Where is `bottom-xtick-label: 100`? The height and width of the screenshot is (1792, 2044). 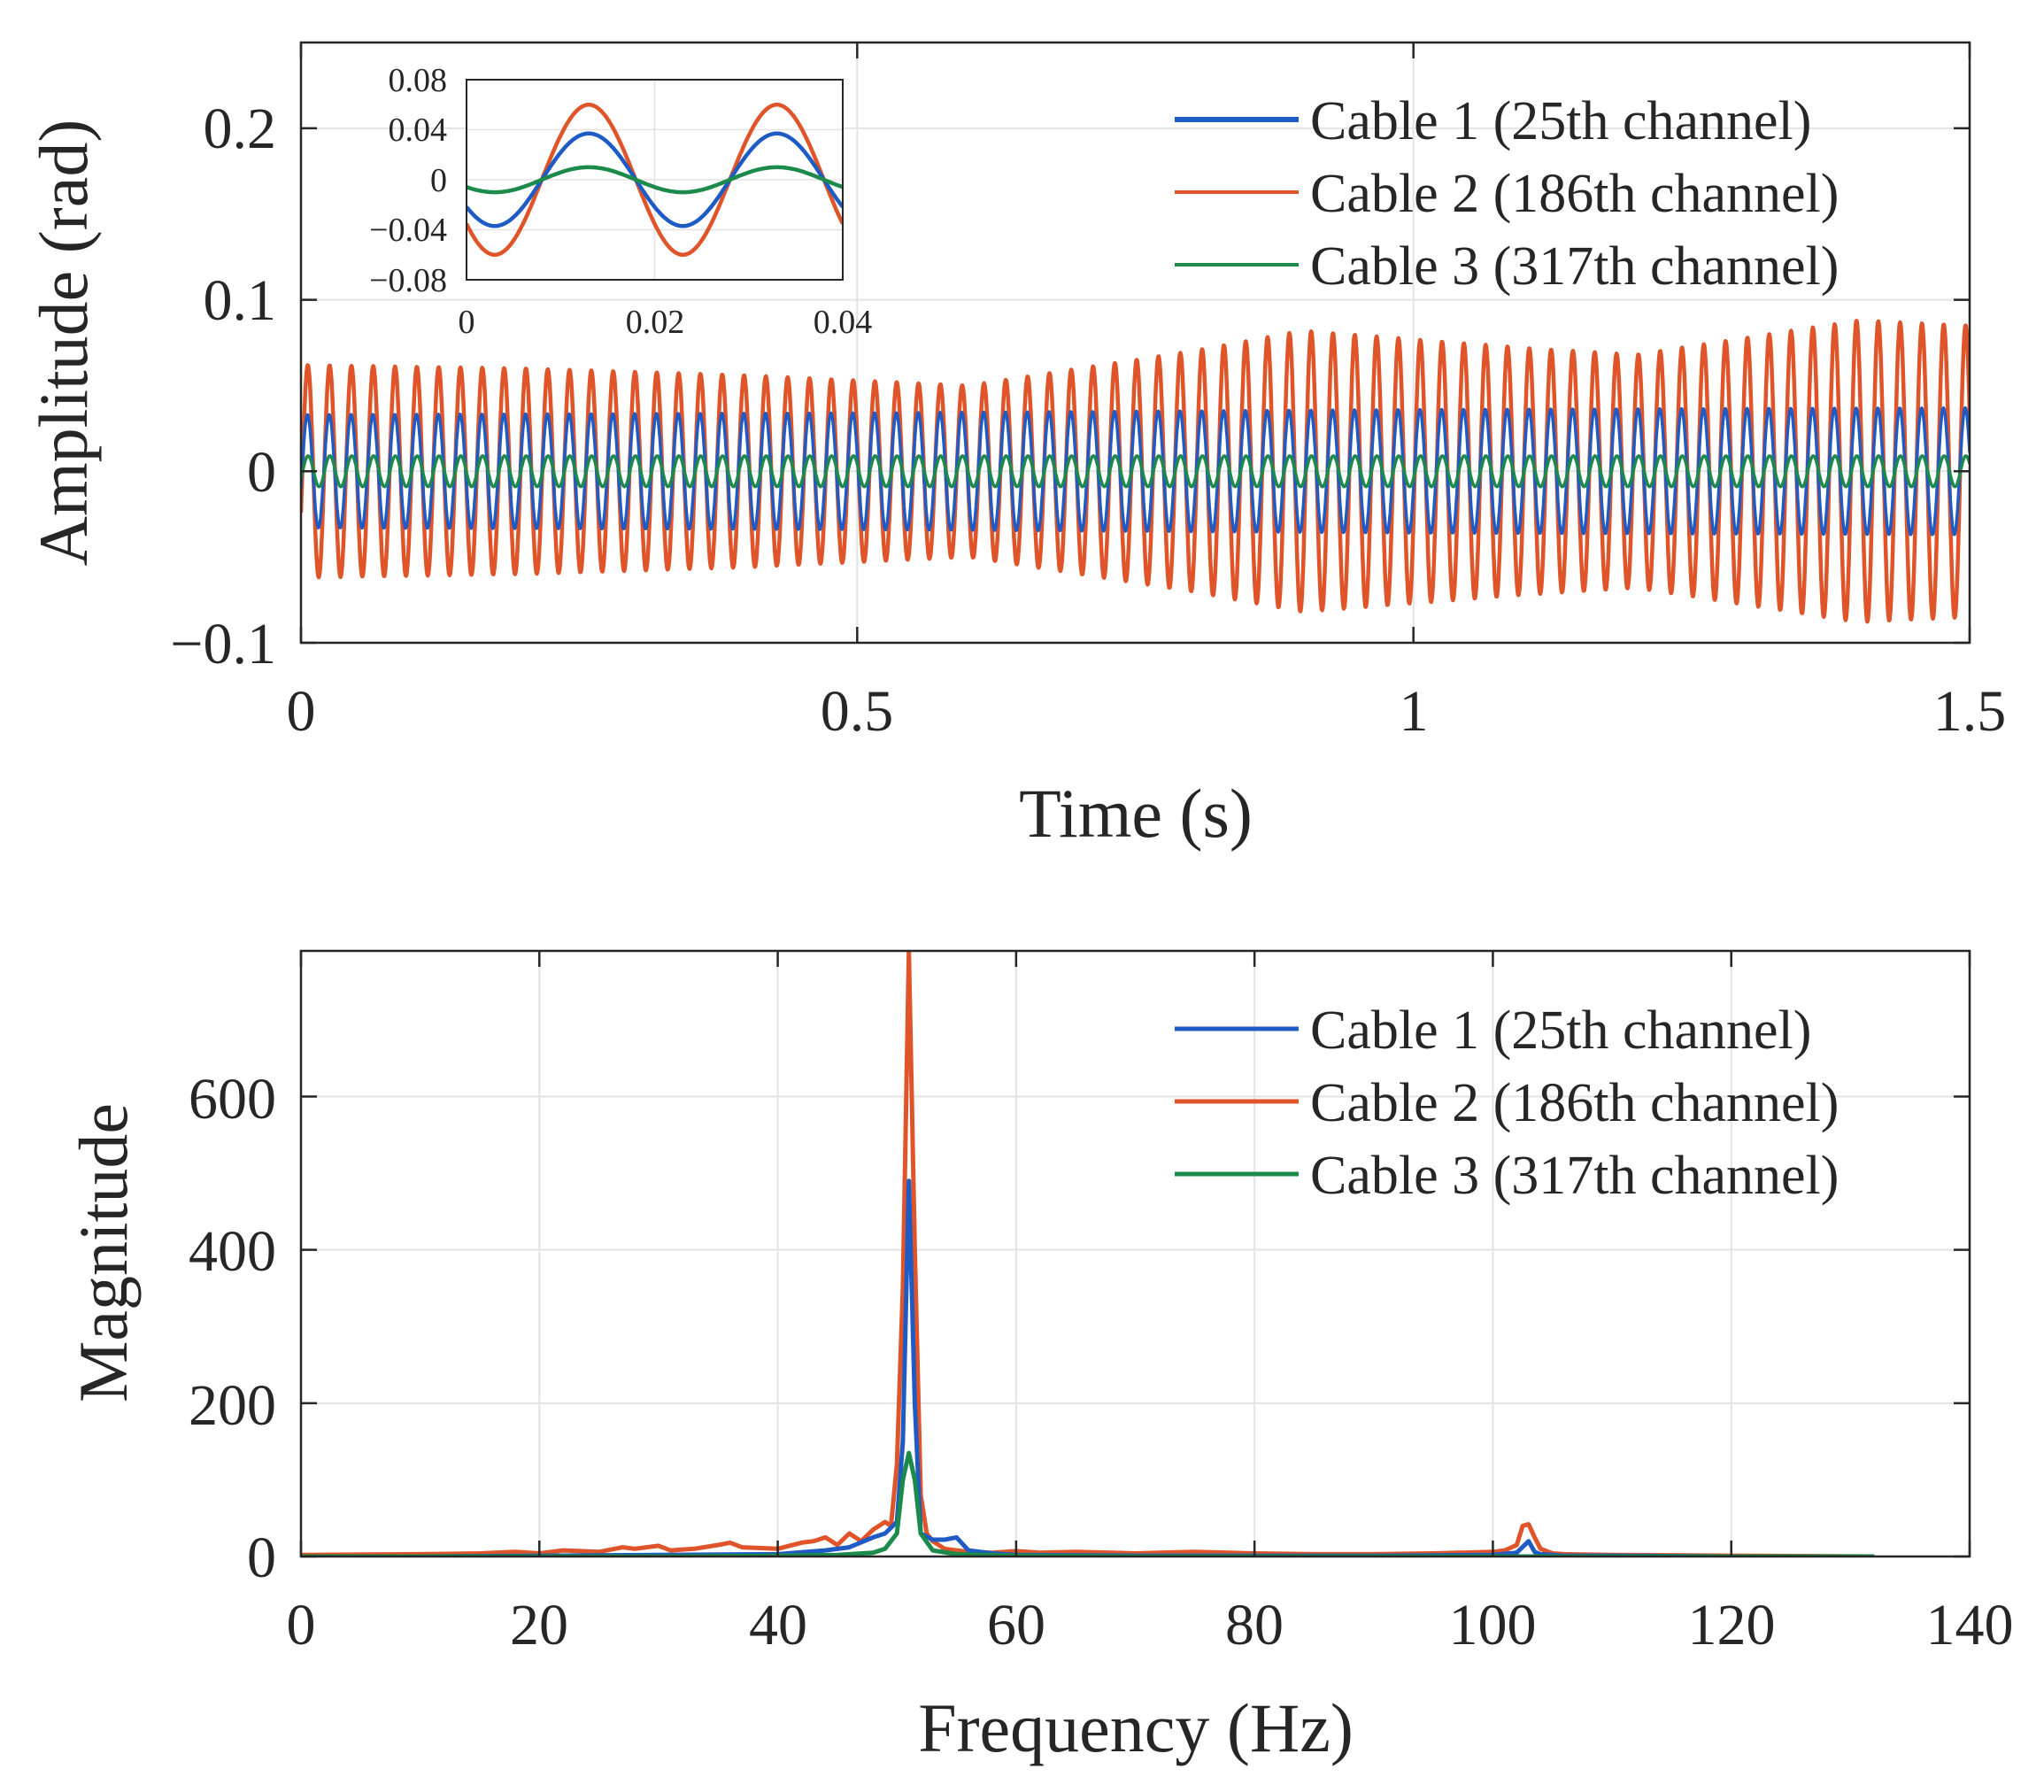 bottom-xtick-label: 100 is located at coordinates (1493, 1625).